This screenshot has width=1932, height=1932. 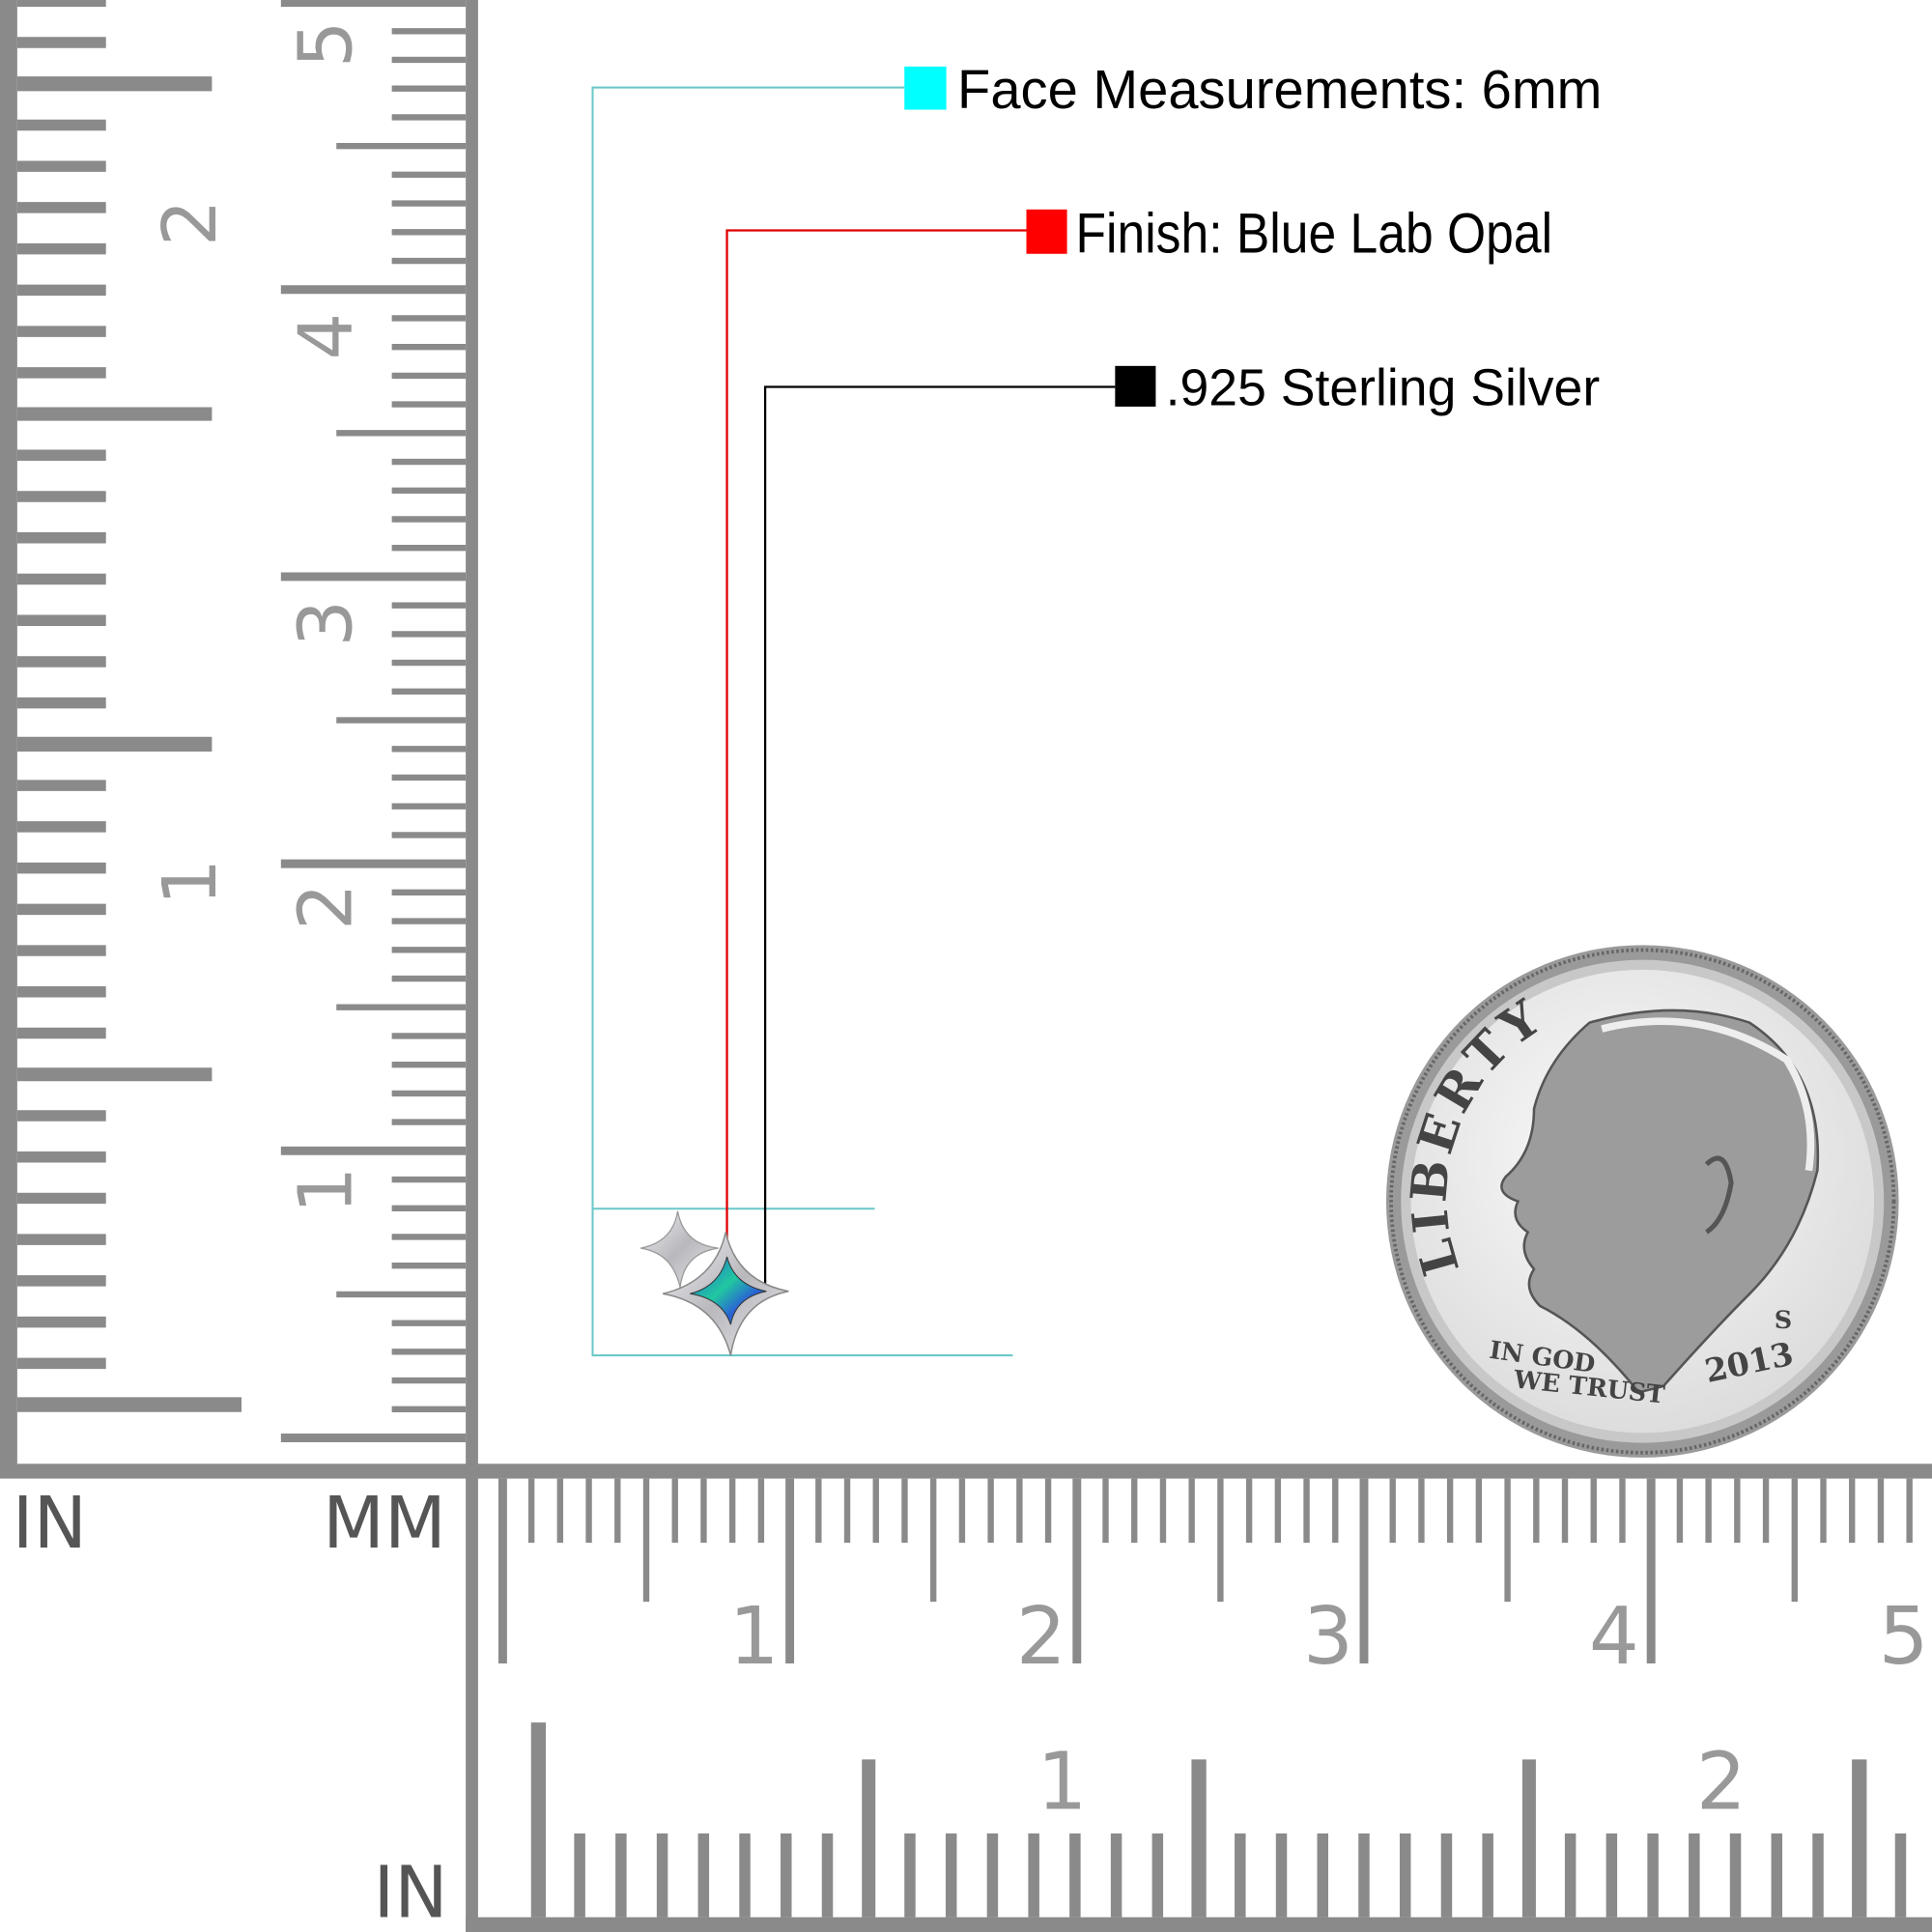 What do you see at coordinates (726, 1294) in the screenshot?
I see `star-earring-opal` at bounding box center [726, 1294].